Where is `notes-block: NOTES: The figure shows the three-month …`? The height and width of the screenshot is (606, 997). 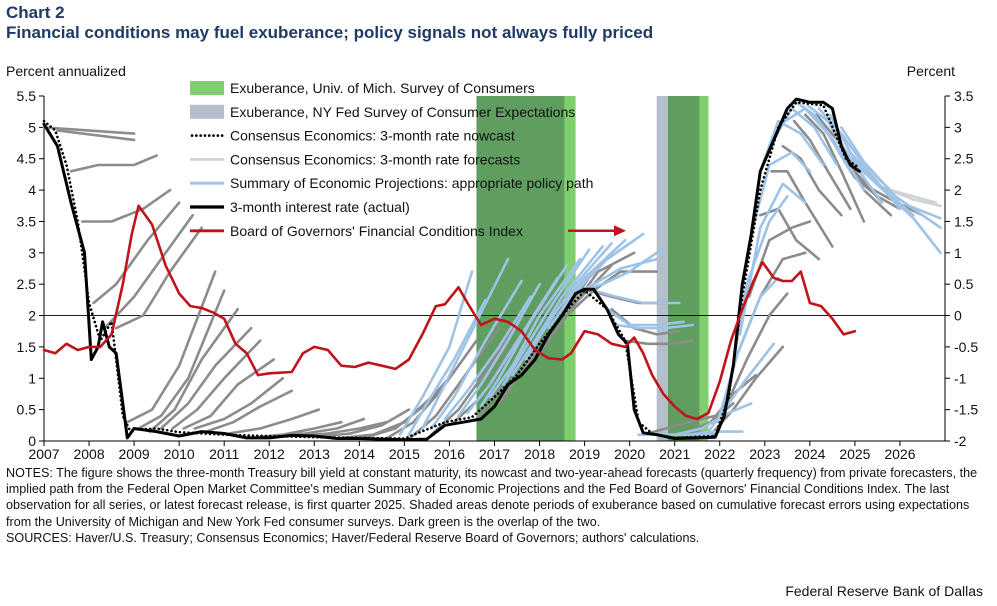 notes-block: NOTES: The figure shows the three-month … is located at coordinates (498, 505).